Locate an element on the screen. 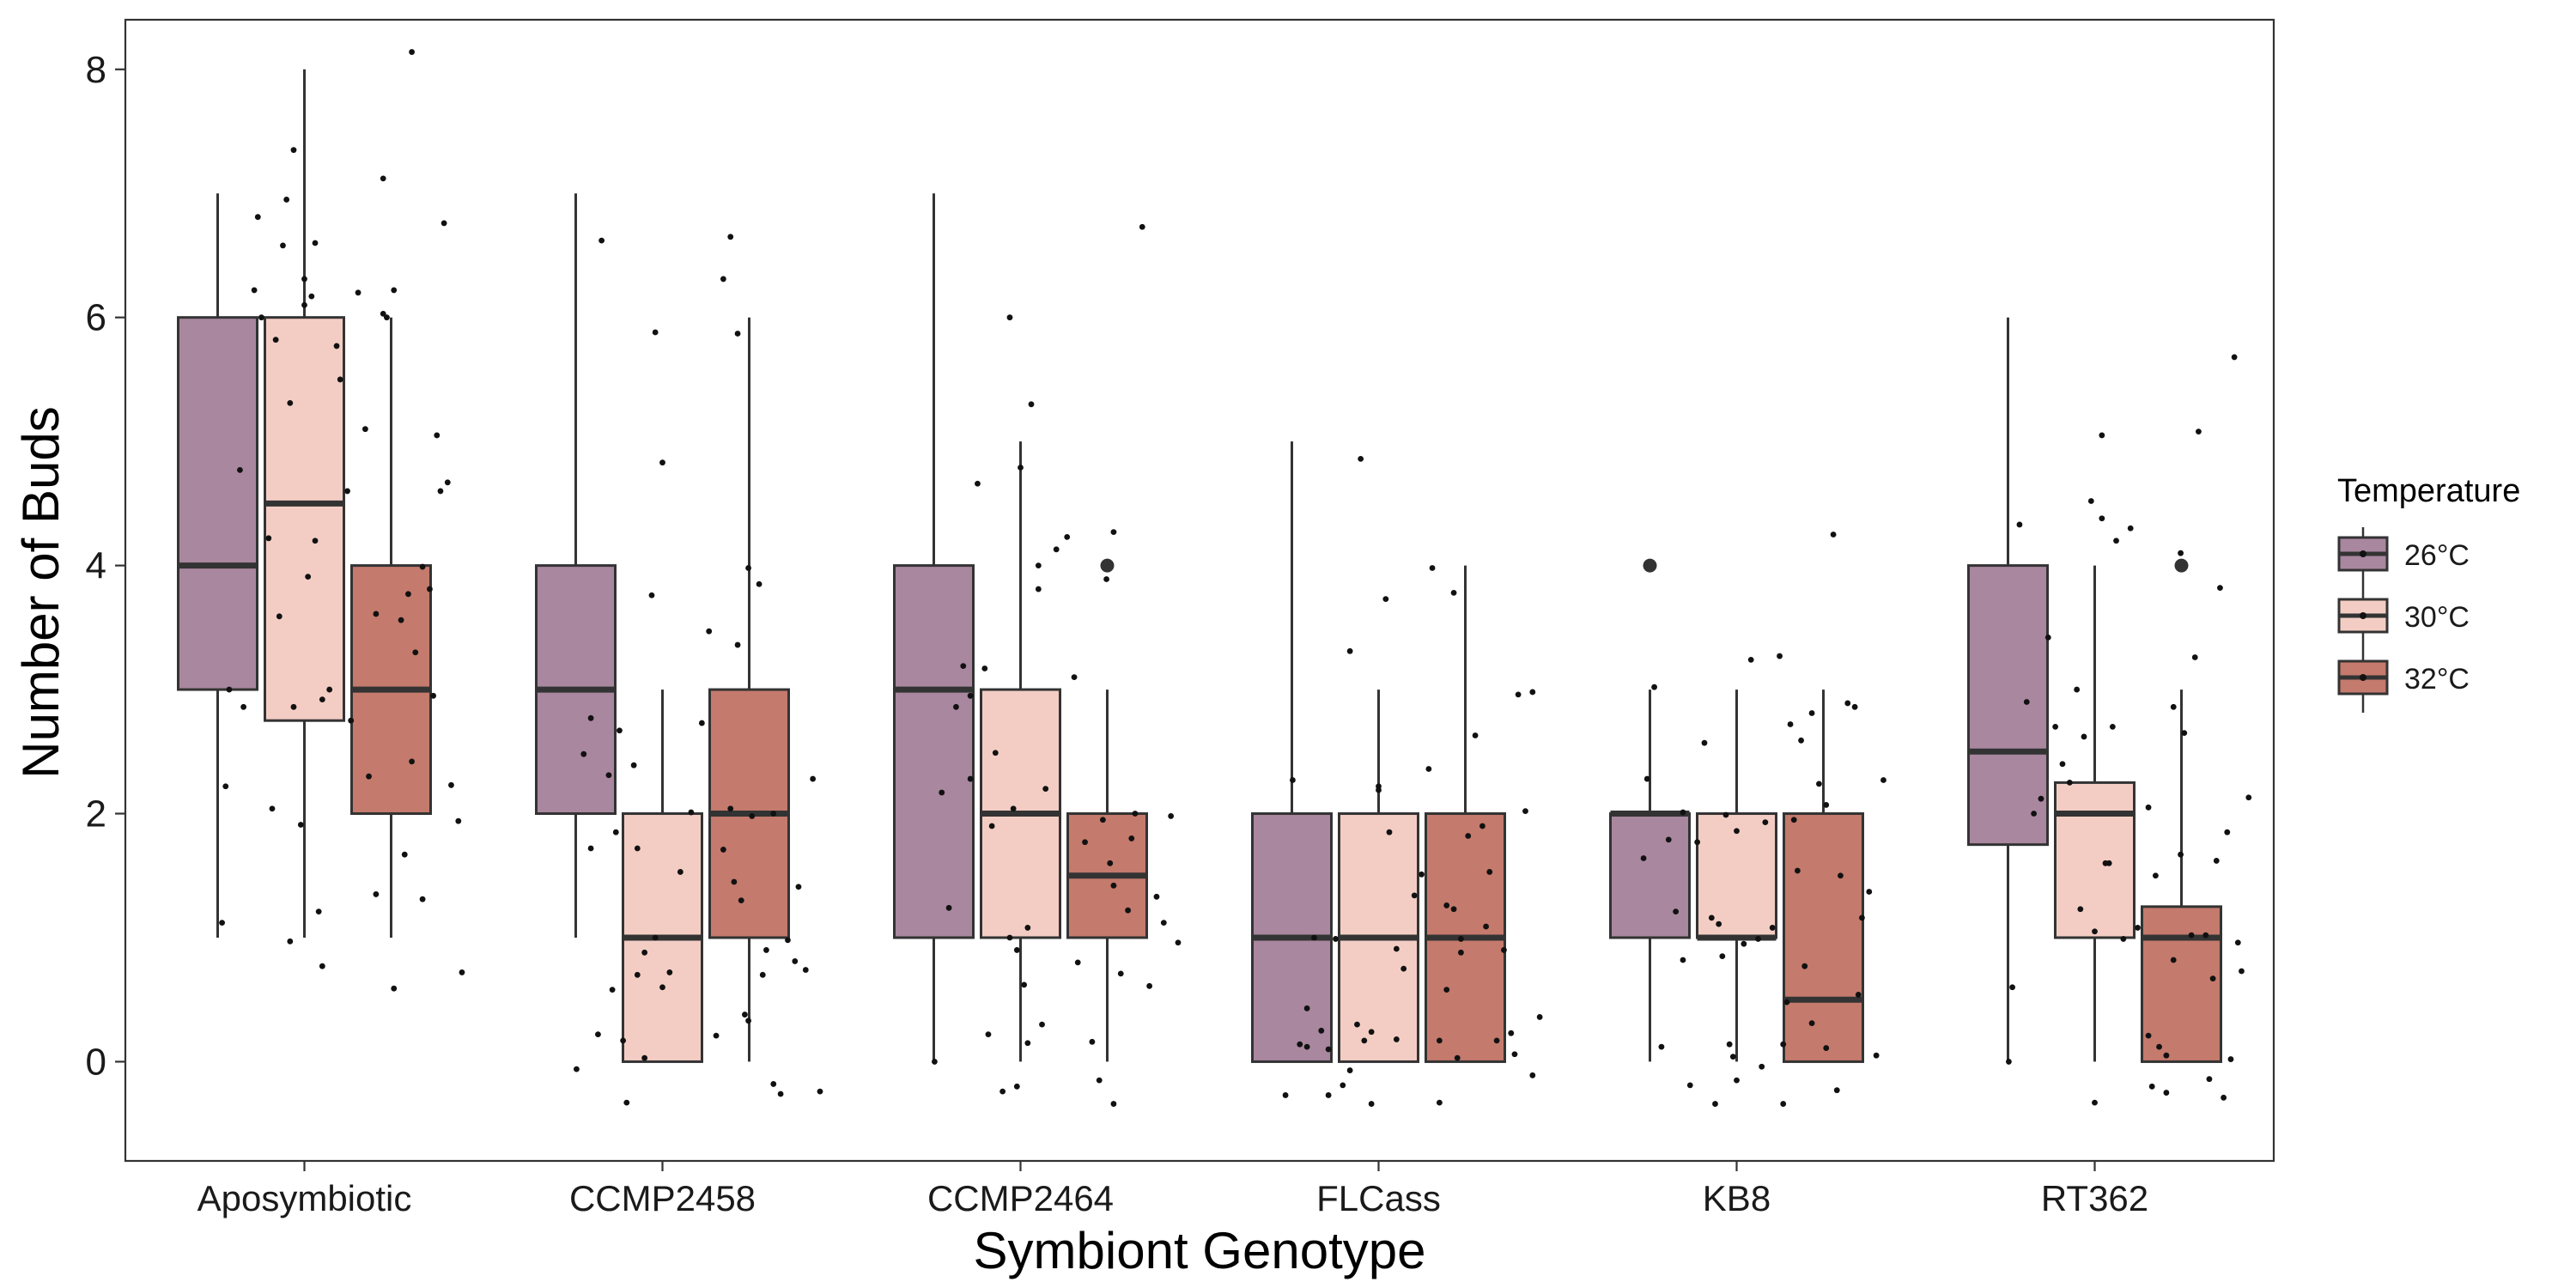 This screenshot has height=1288, width=2576. legend-item-30c: 30°C is located at coordinates (2404, 620).